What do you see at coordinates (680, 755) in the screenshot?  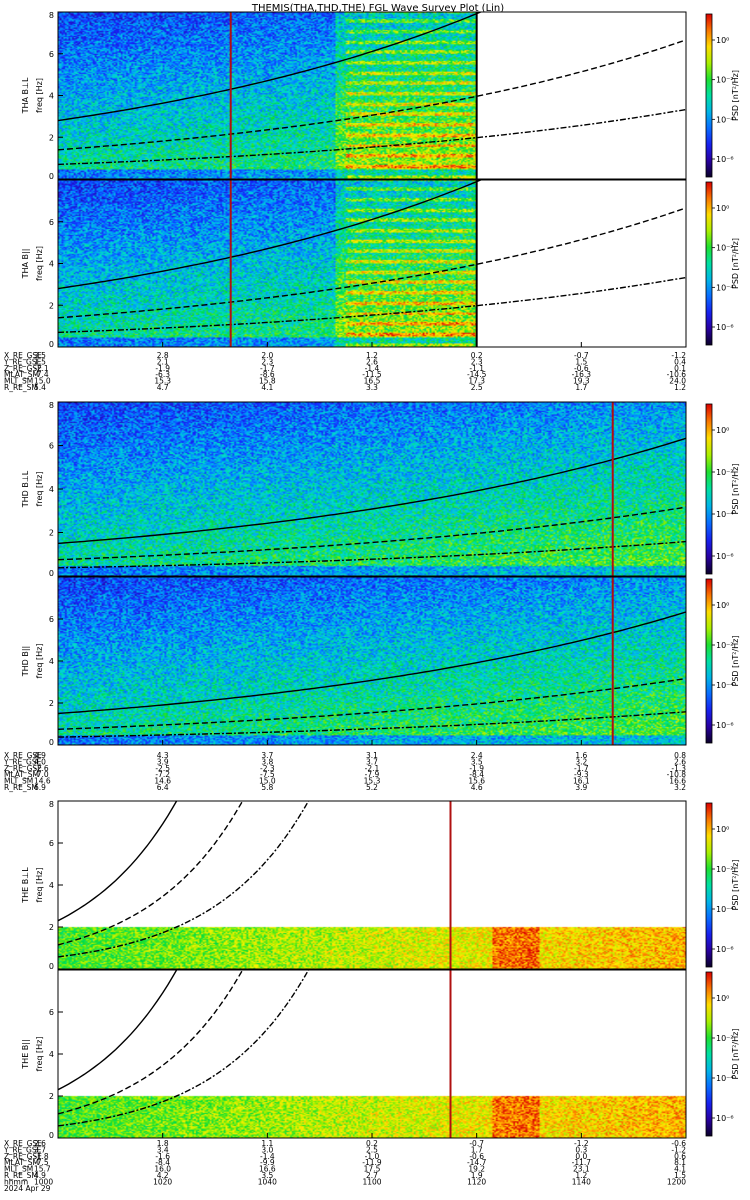 I see `ephemeris-value: 0.8` at bounding box center [680, 755].